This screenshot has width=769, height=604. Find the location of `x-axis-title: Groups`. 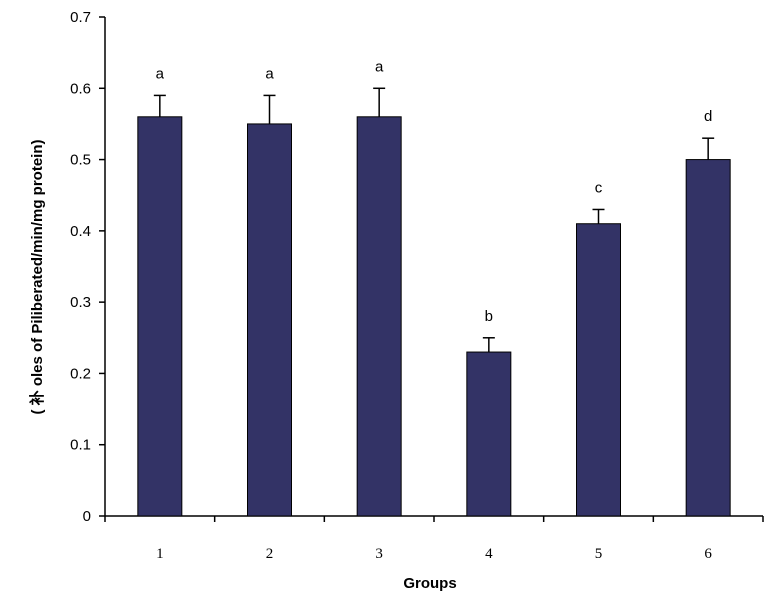

x-axis-title: Groups is located at coordinates (429, 583).